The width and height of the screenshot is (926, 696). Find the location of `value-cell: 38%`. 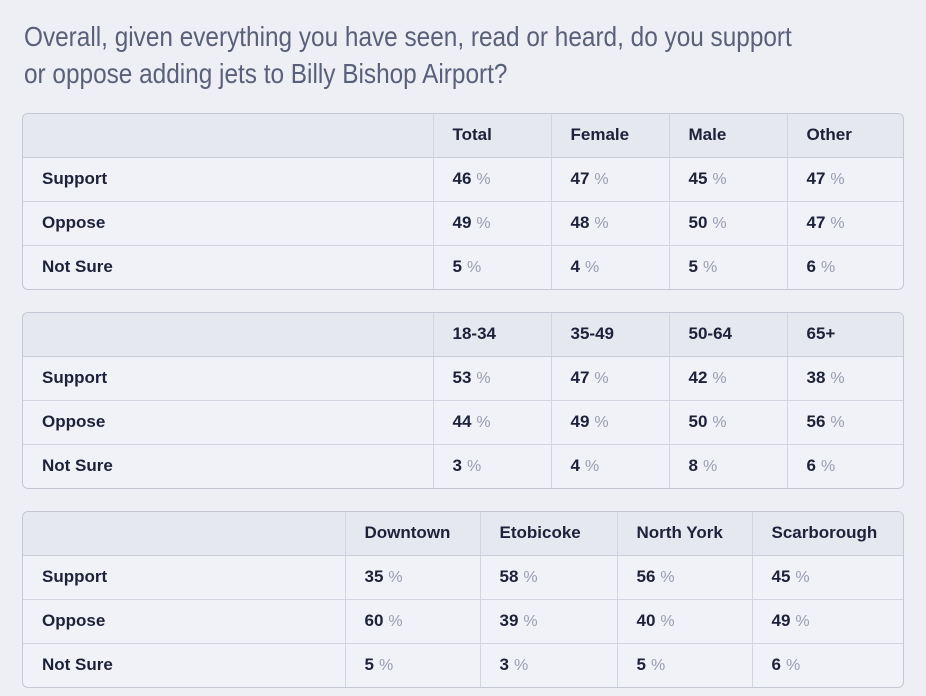

value-cell: 38% is located at coordinates (844, 378).